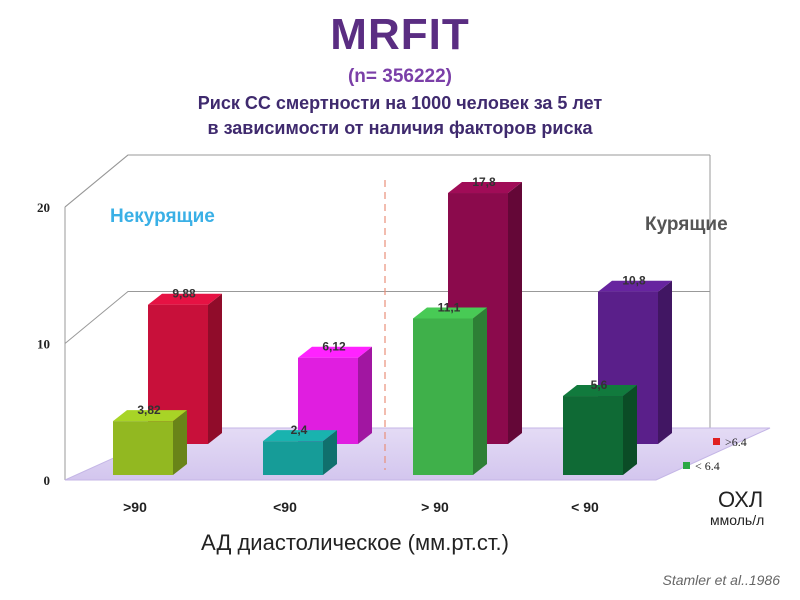 The height and width of the screenshot is (600, 800). I want to click on bar-value-label-low: 2,4, so click(299, 430).